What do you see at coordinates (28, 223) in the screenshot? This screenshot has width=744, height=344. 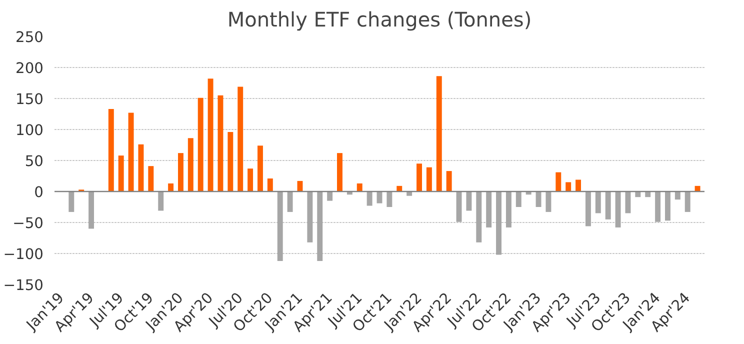 I see `y-tick-label: −50` at bounding box center [28, 223].